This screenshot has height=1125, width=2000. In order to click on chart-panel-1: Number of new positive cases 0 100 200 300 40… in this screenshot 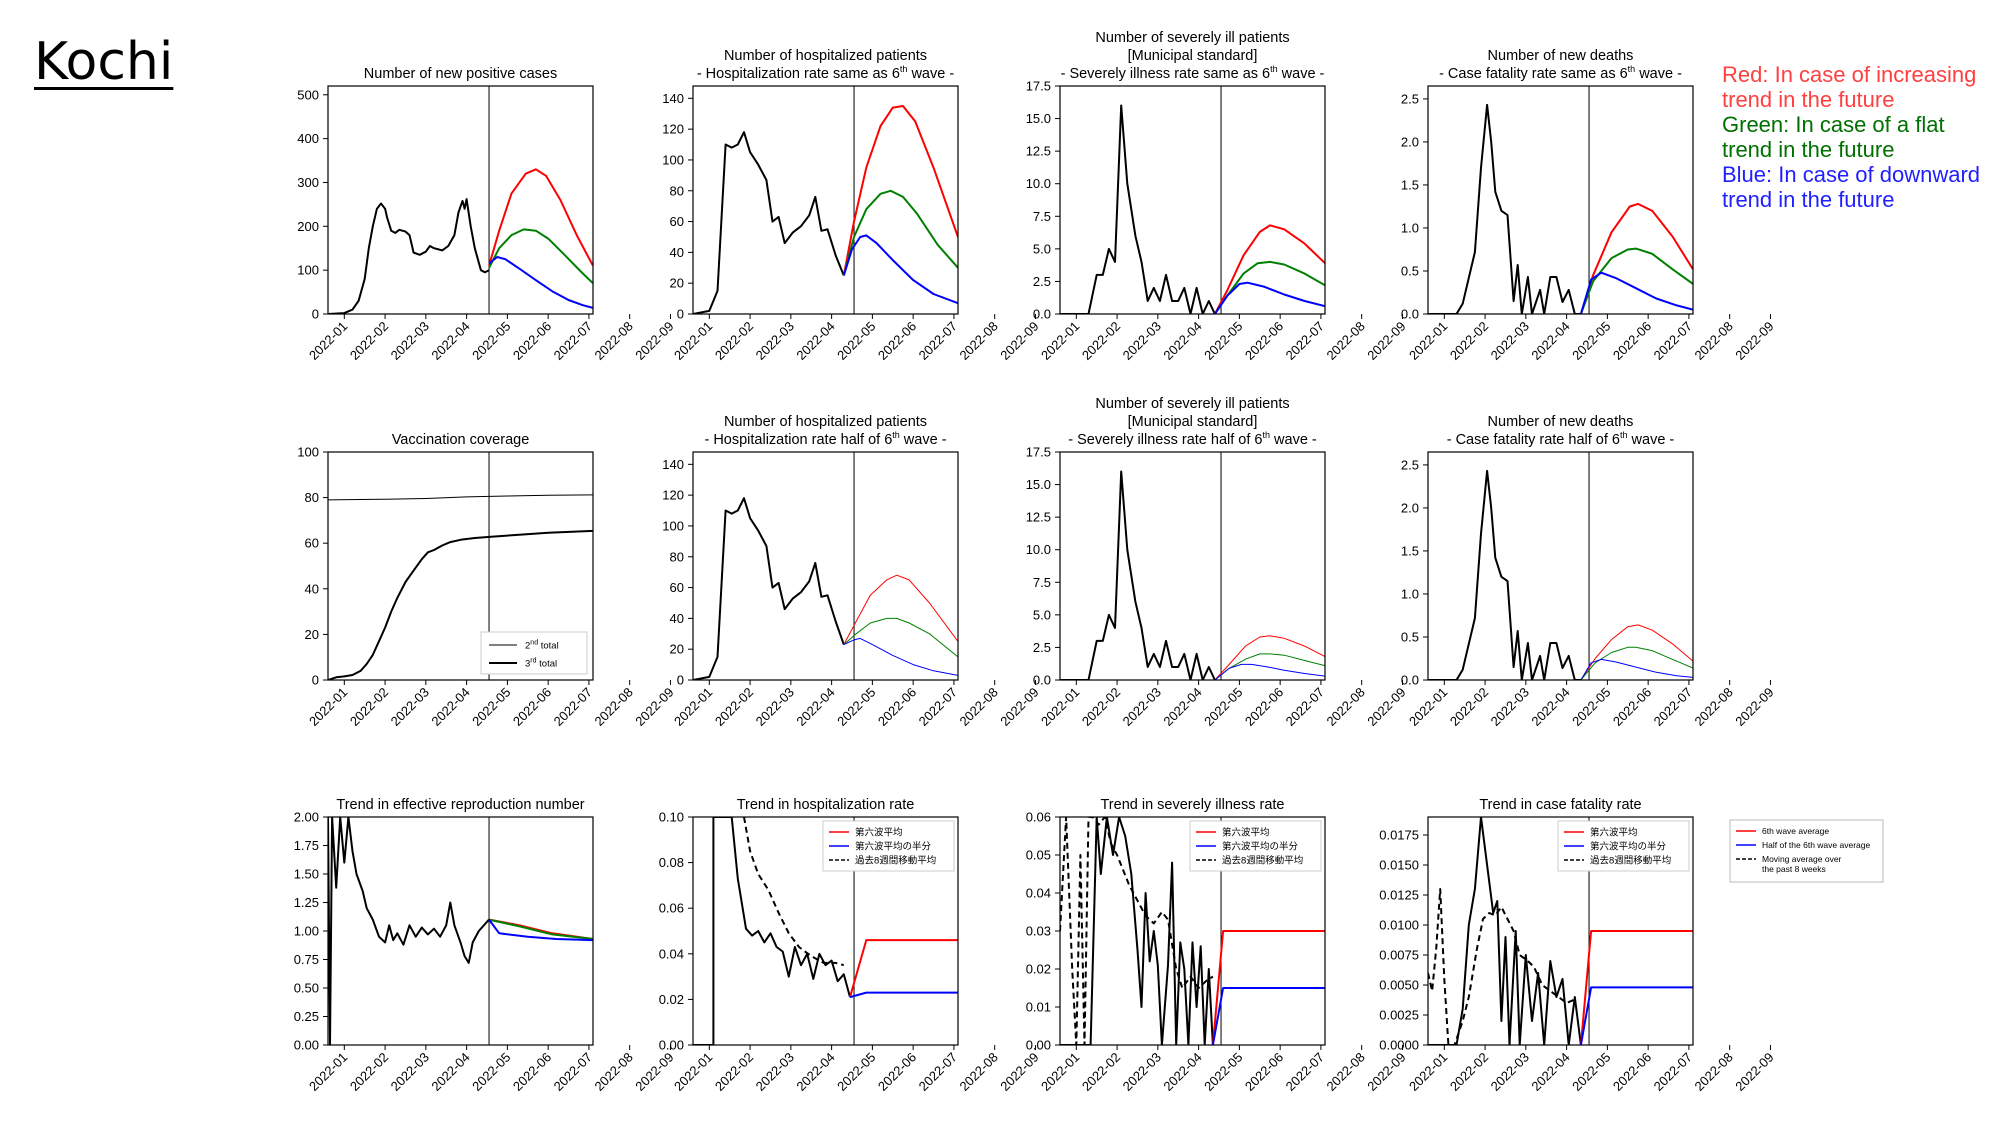, I will do `click(486, 214)`.